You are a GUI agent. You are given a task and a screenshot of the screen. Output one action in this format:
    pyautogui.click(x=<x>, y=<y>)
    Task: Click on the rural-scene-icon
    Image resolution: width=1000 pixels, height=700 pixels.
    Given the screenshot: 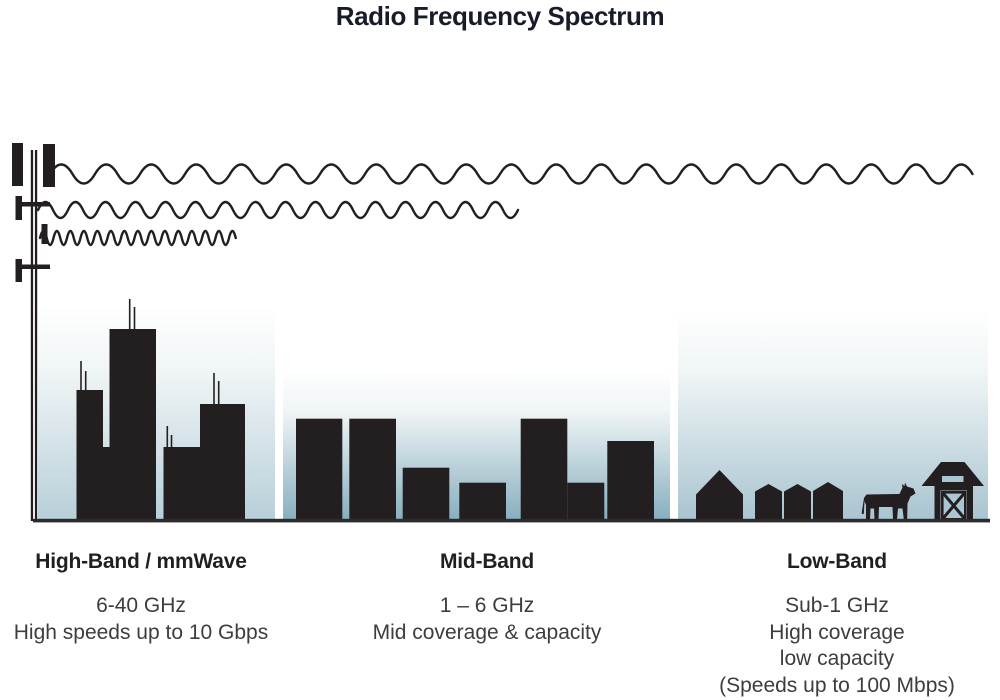 What is the action you would take?
    pyautogui.click(x=840, y=491)
    